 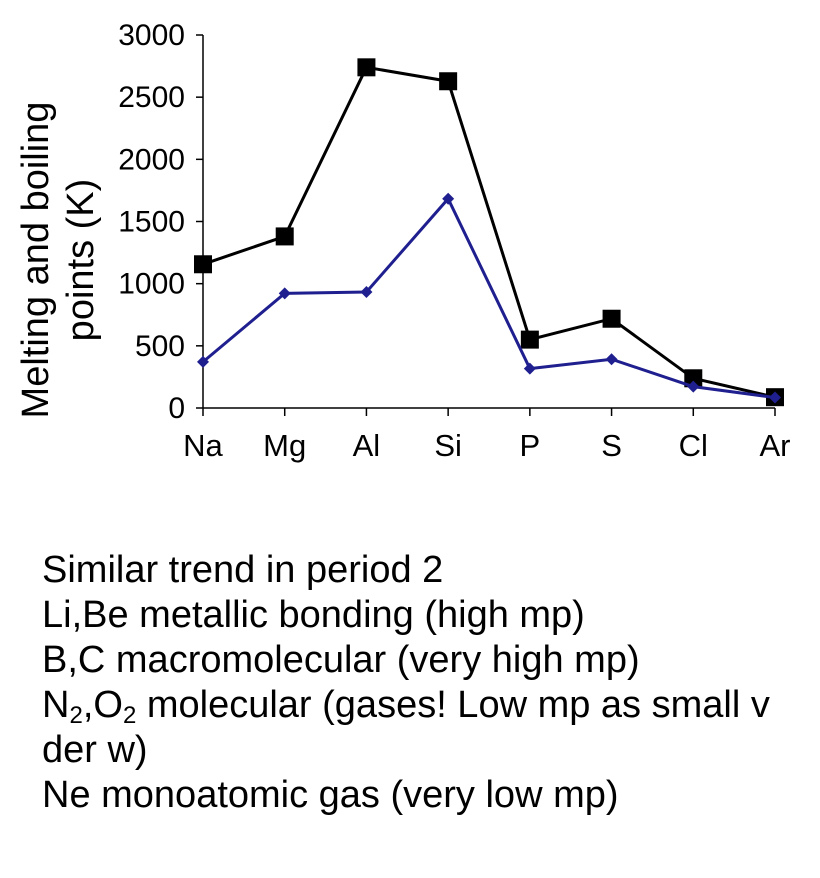 What do you see at coordinates (611, 445) in the screenshot?
I see `x-tick-label: S` at bounding box center [611, 445].